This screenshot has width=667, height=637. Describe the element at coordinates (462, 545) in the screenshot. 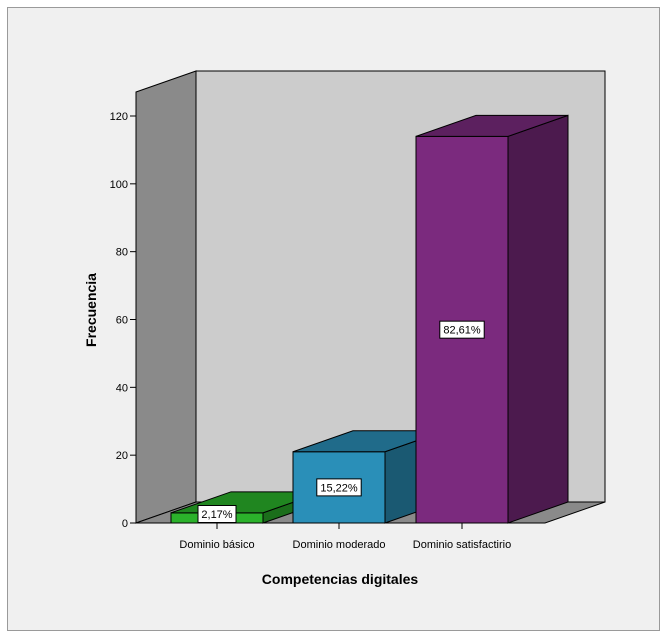

I see `x-tick-label: Dominio satisfactirio` at that location.